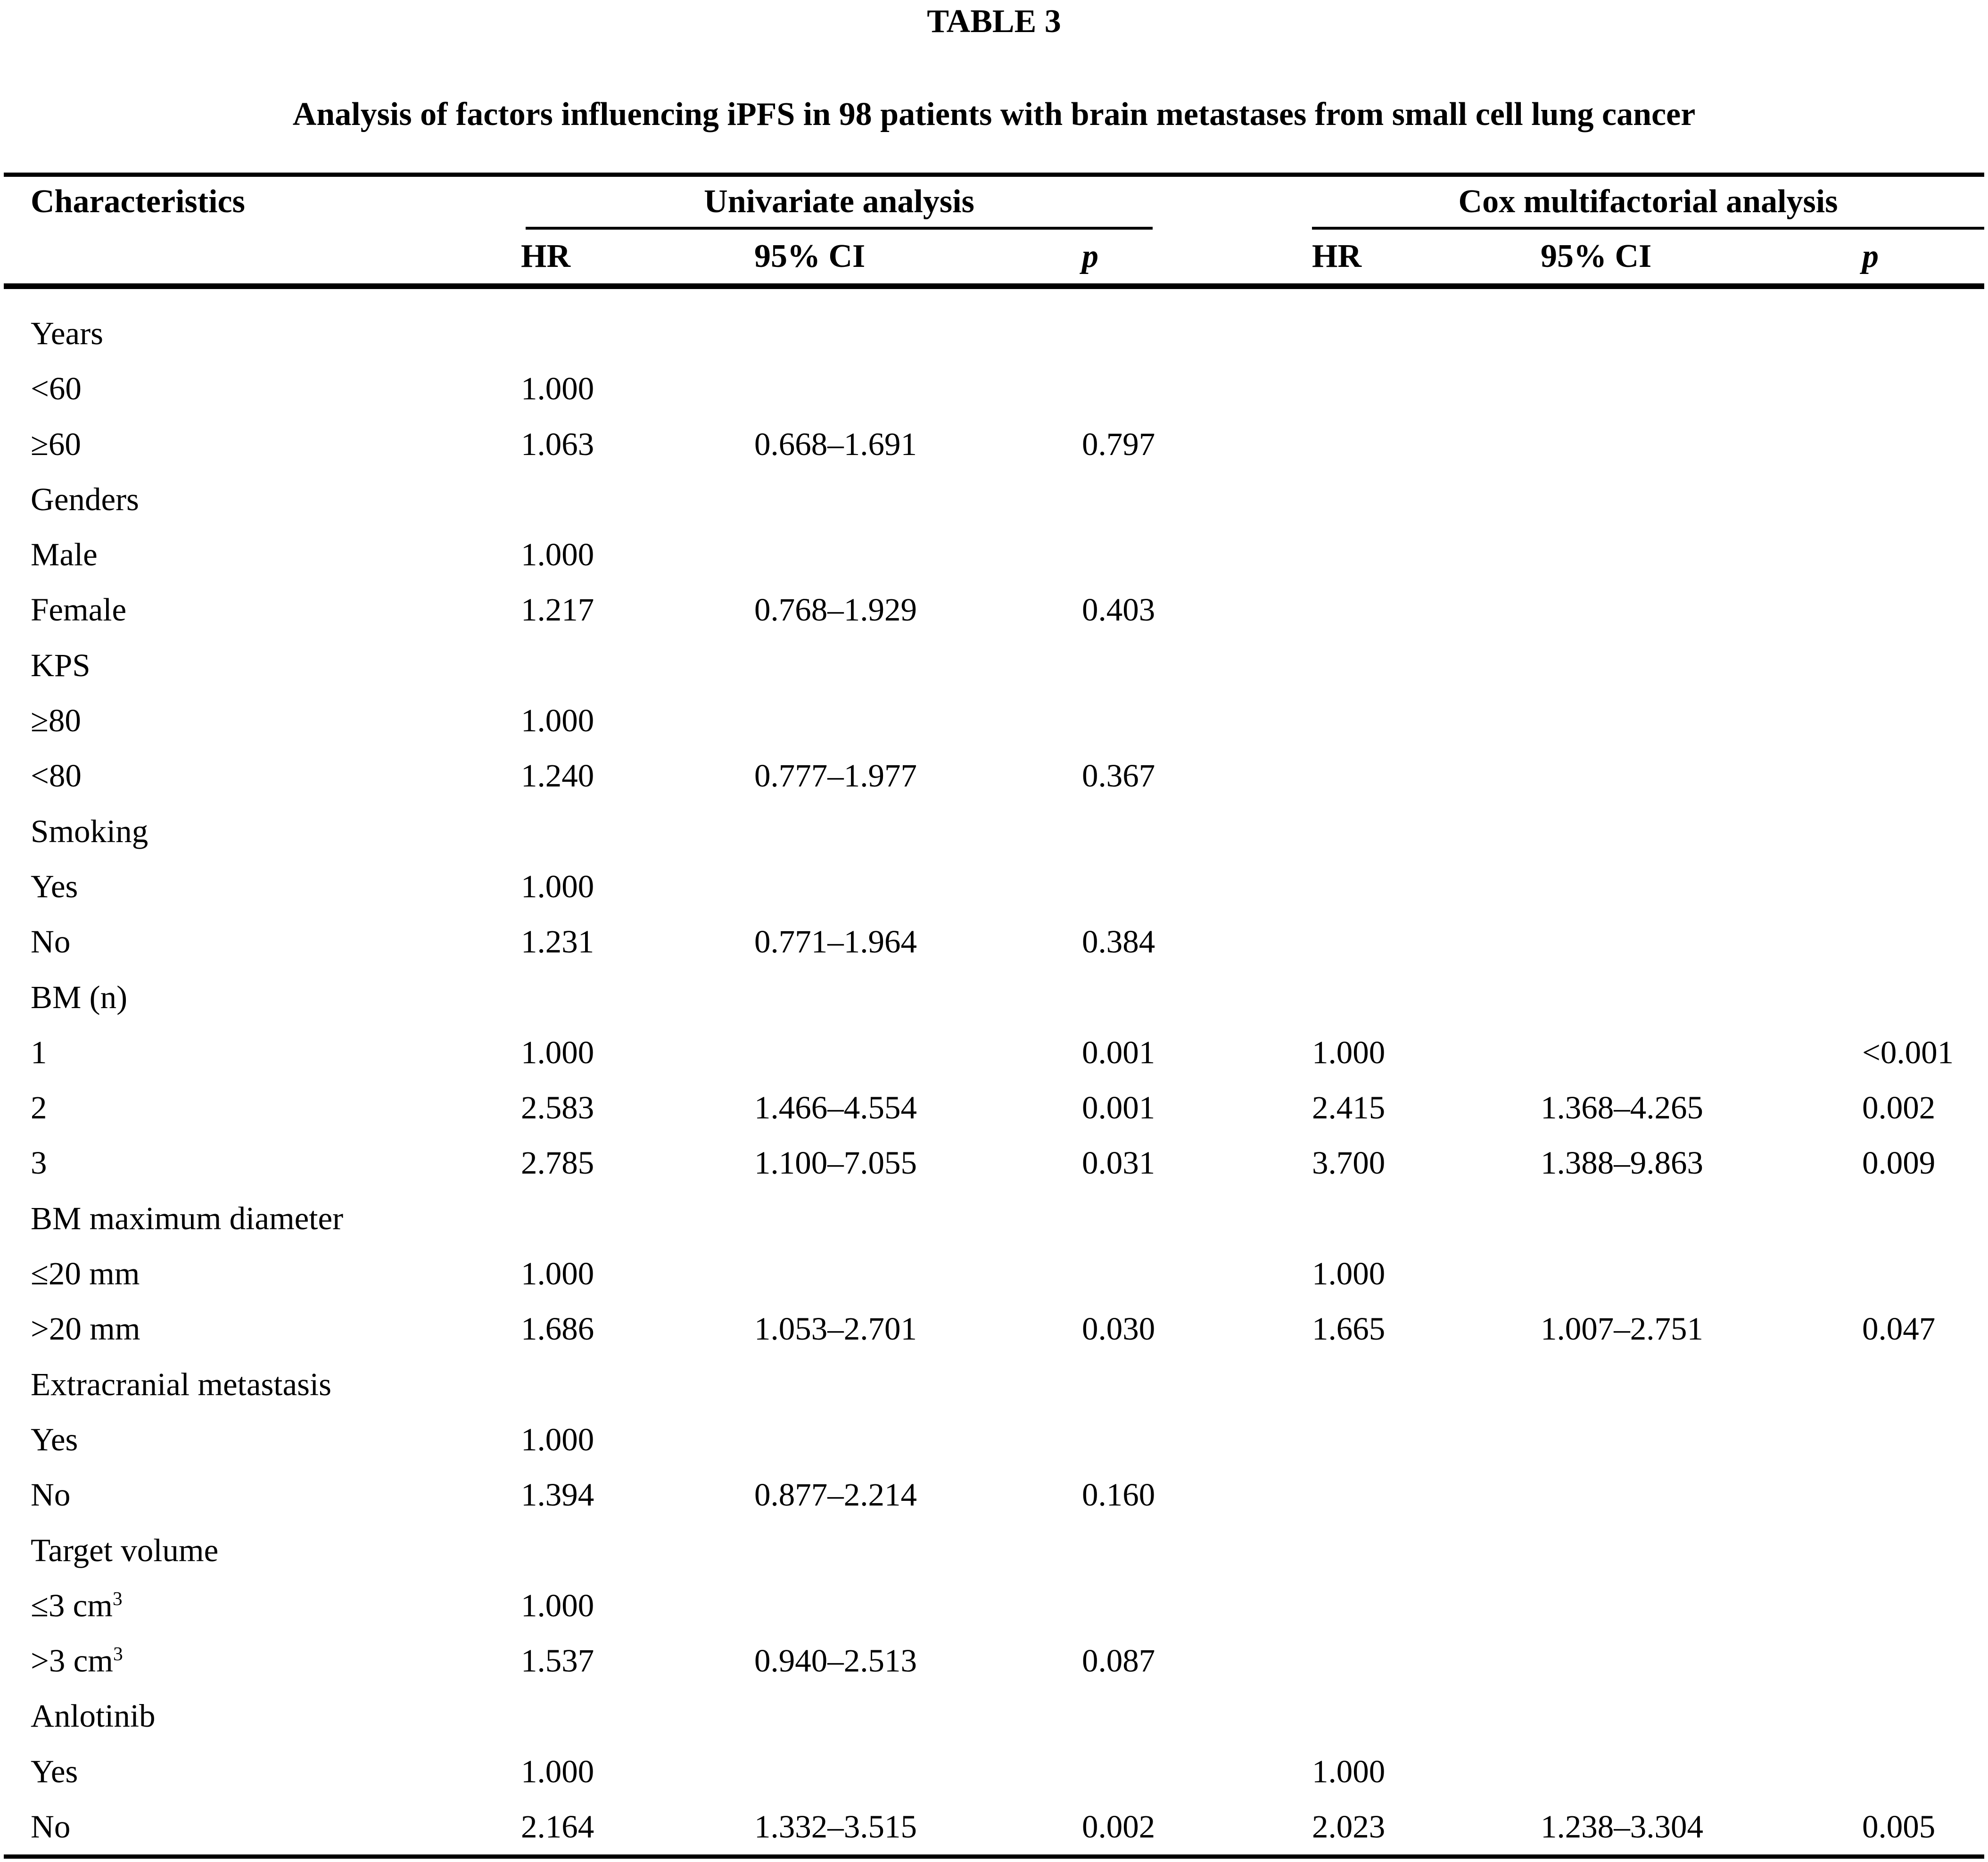 The height and width of the screenshot is (1862, 1988). Describe the element at coordinates (187, 1218) in the screenshot. I see `characteristic-label: BM maximum diameter` at that location.